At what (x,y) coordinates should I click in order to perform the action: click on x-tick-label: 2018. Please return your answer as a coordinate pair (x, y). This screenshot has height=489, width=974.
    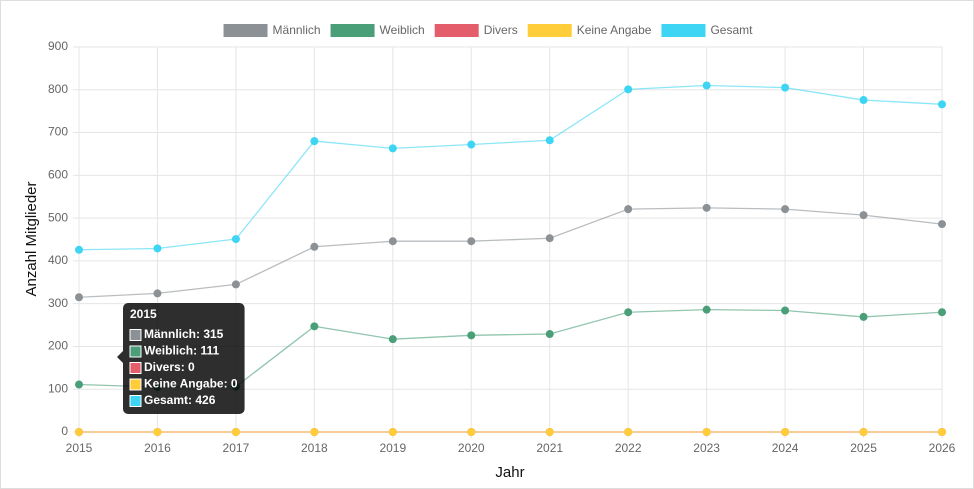
    Looking at the image, I should click on (314, 448).